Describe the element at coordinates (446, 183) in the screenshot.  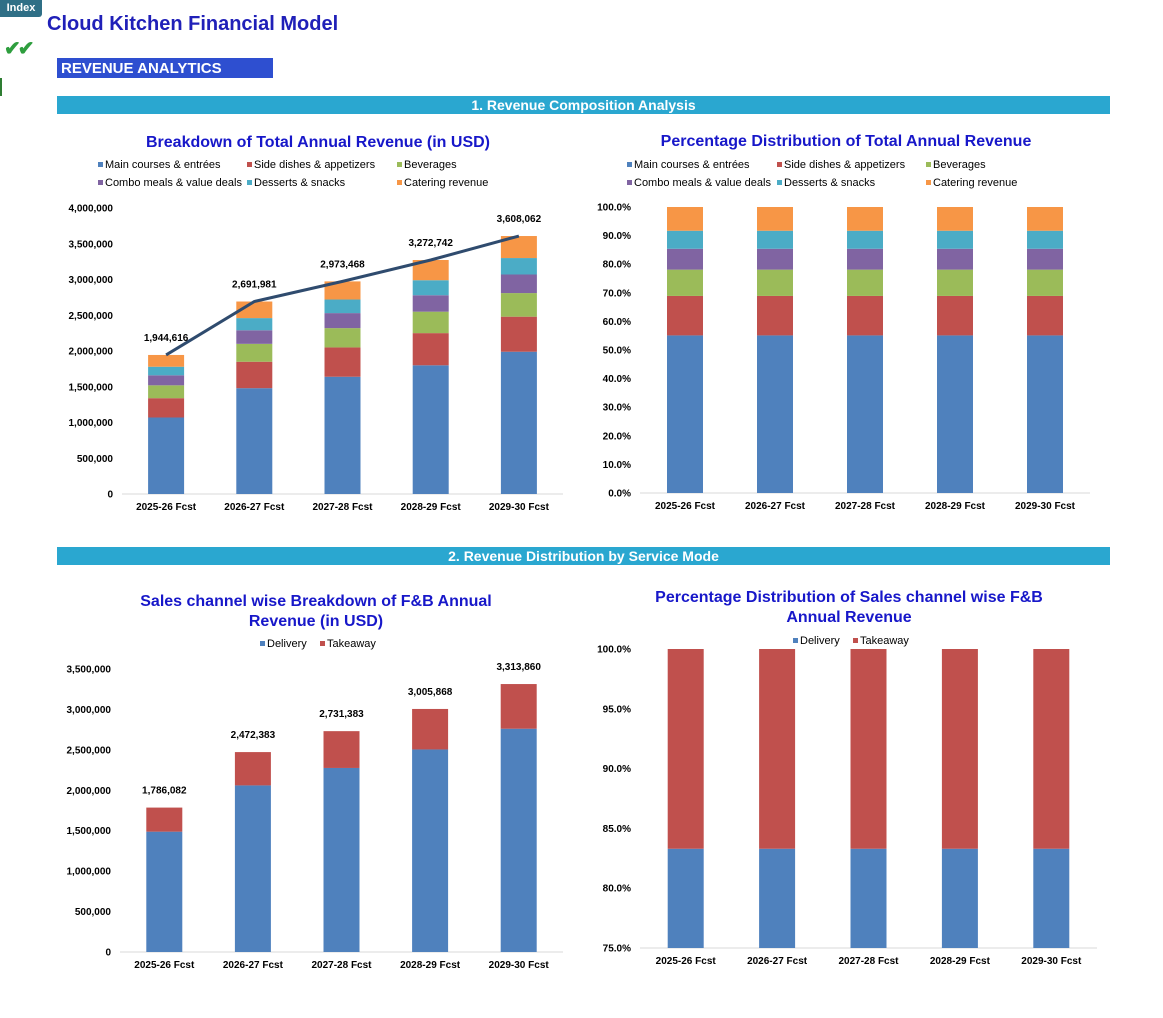
I see `legend-entry: Catering revenue` at that location.